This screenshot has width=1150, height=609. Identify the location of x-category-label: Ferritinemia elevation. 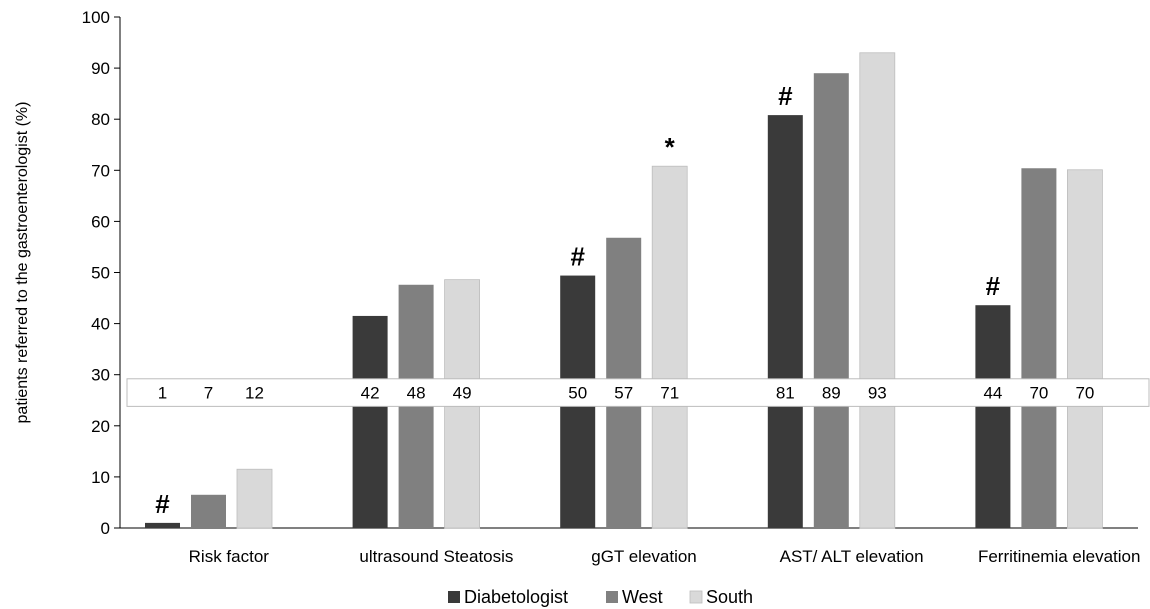
(1059, 556).